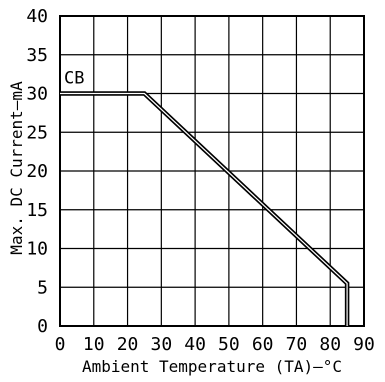  I want to click on x-tick-label: 90, so click(364, 344).